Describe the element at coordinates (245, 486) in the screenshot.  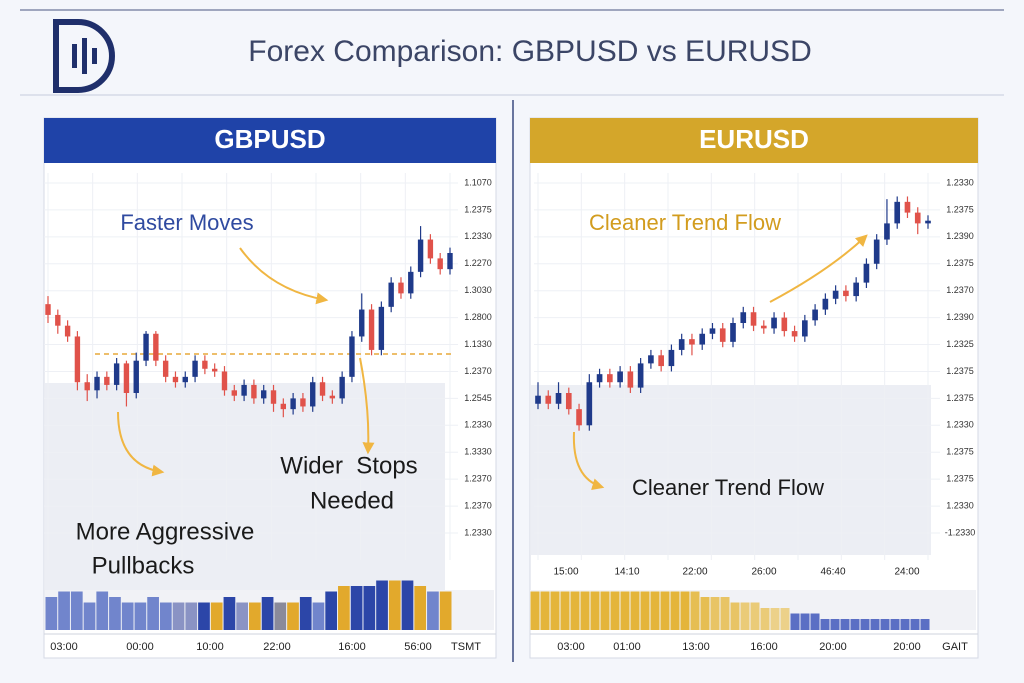
I see `shaded-zone` at that location.